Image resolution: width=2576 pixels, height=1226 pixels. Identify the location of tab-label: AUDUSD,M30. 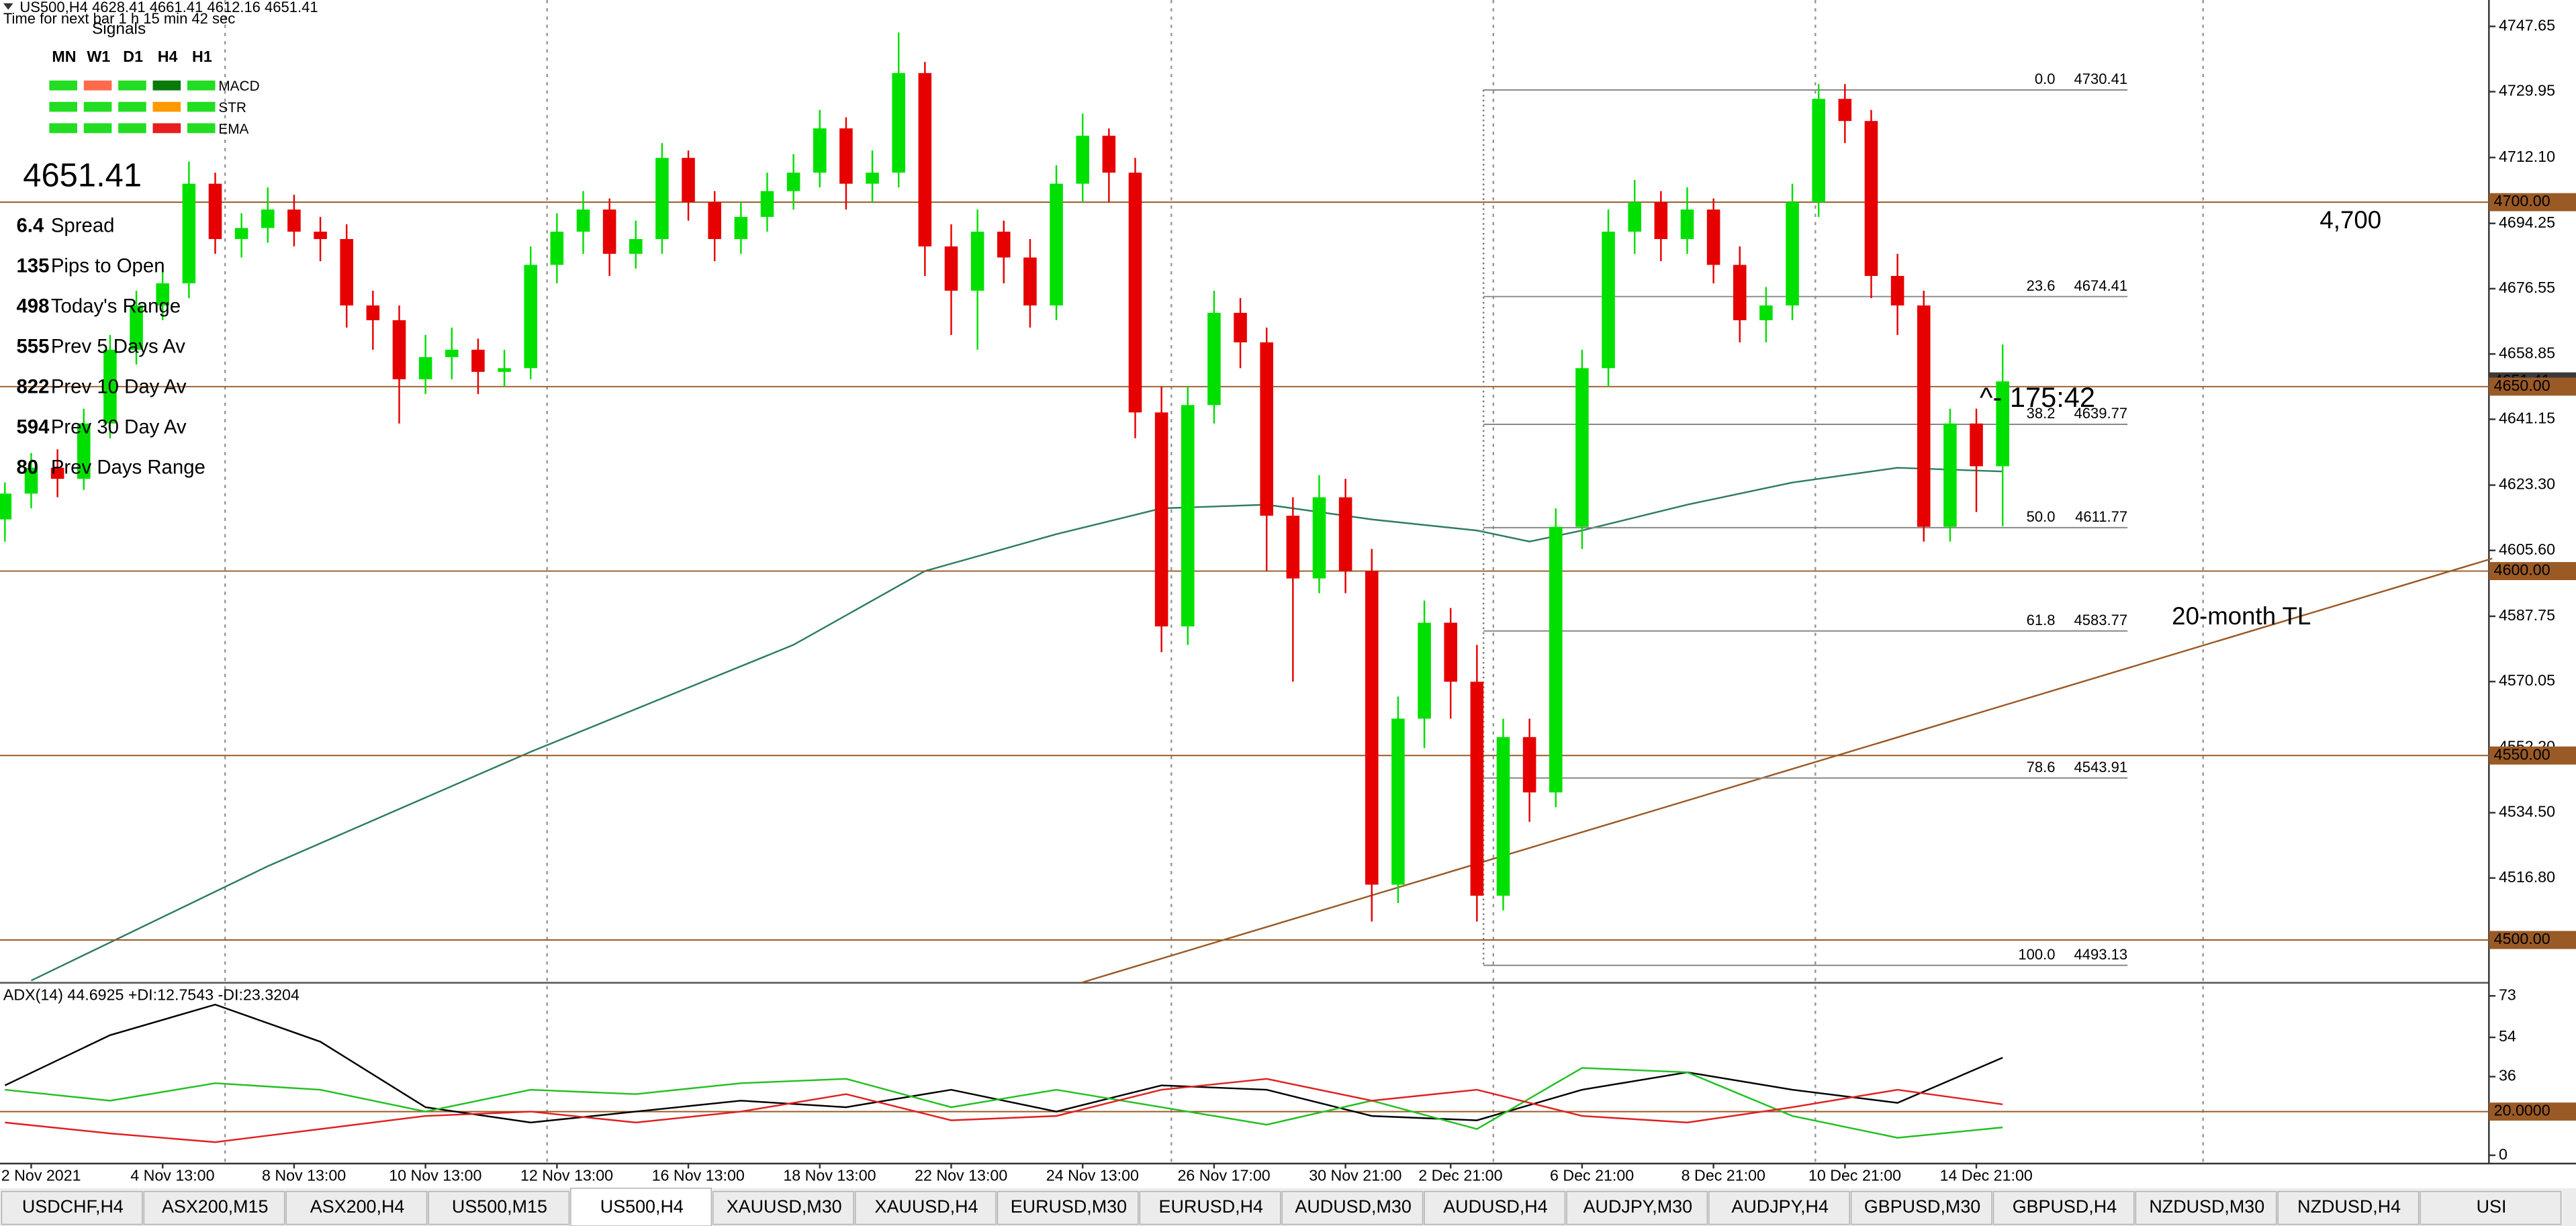
(1353, 1206).